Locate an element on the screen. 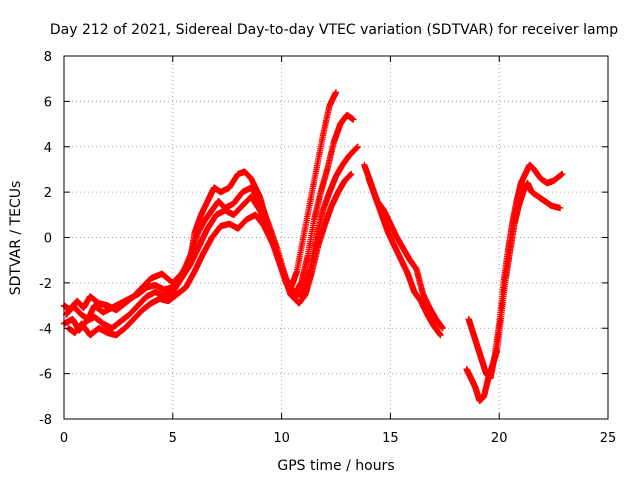  y-tick-label: 2 is located at coordinates (48, 193).